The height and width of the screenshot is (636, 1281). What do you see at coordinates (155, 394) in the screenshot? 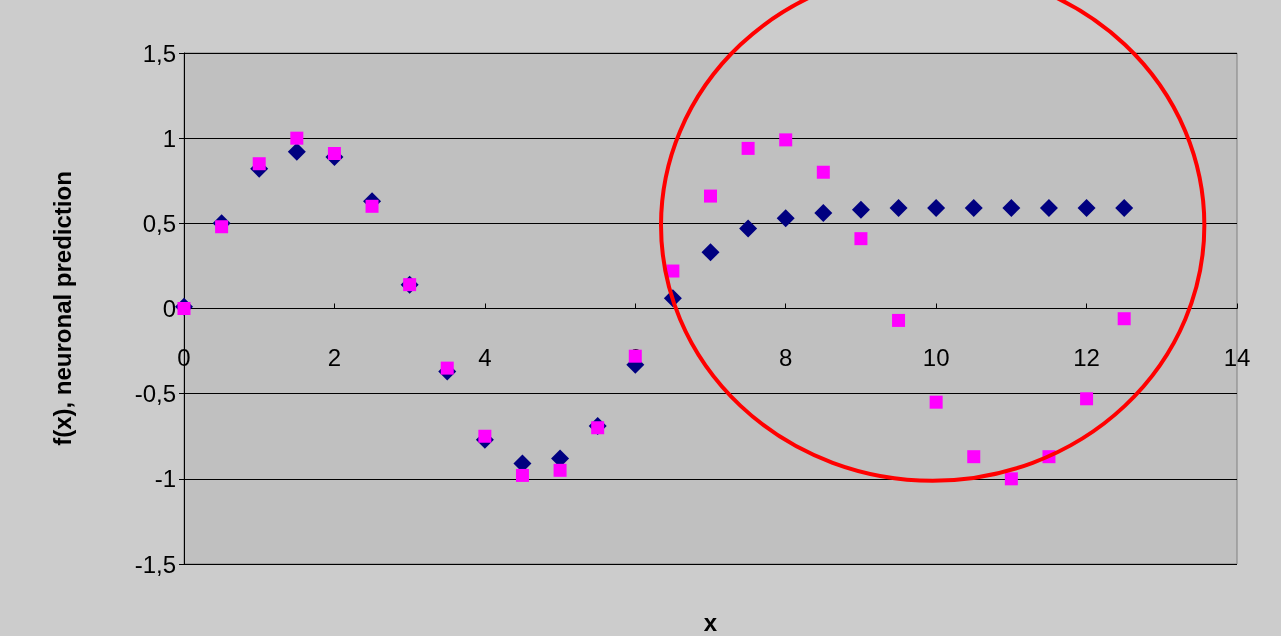
I see `y-tick-label: -0,5` at bounding box center [155, 394].